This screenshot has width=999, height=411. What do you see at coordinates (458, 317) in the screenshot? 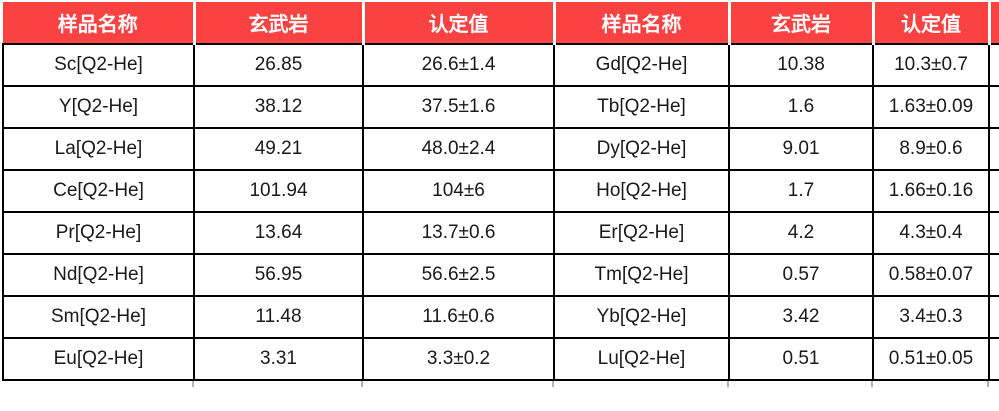
I see `cell-certified-value: 11.6±0.6` at bounding box center [458, 317].